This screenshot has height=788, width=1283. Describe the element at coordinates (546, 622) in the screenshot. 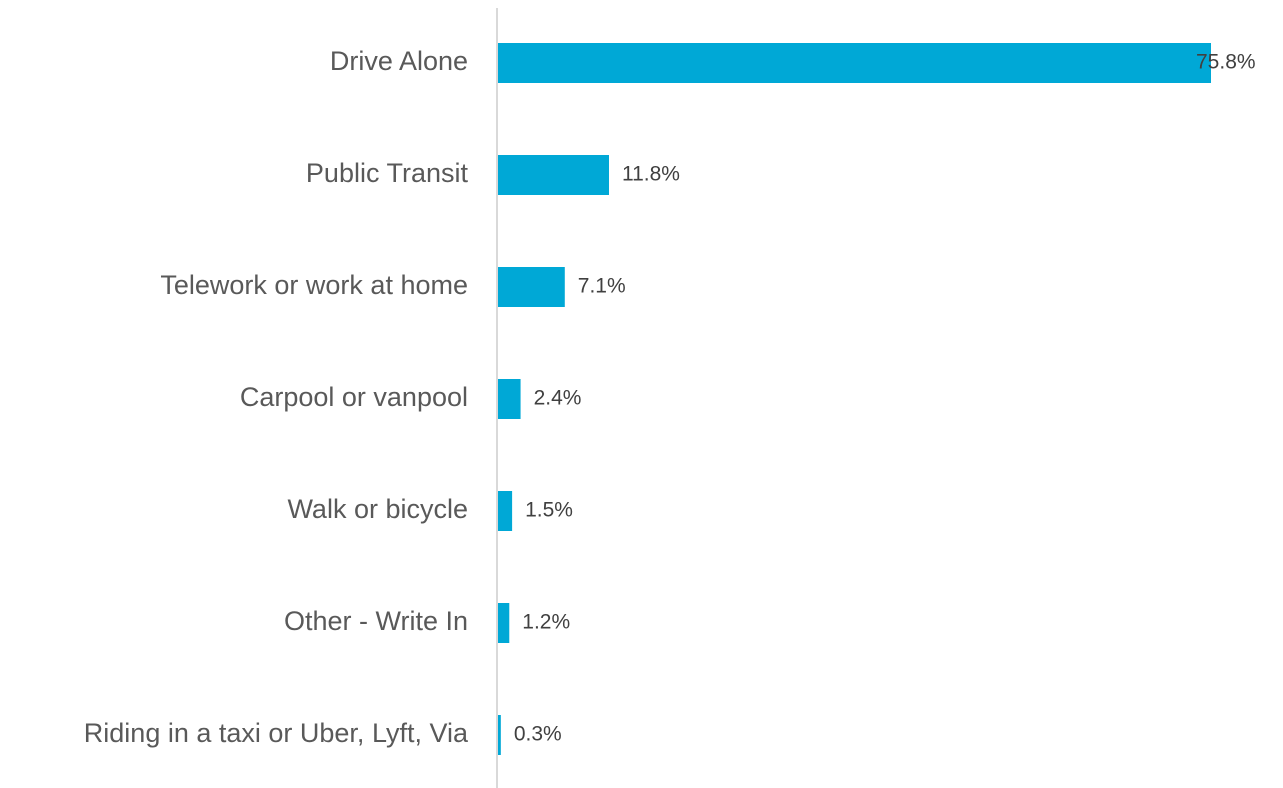

I see `value-label: 1.2%` at that location.